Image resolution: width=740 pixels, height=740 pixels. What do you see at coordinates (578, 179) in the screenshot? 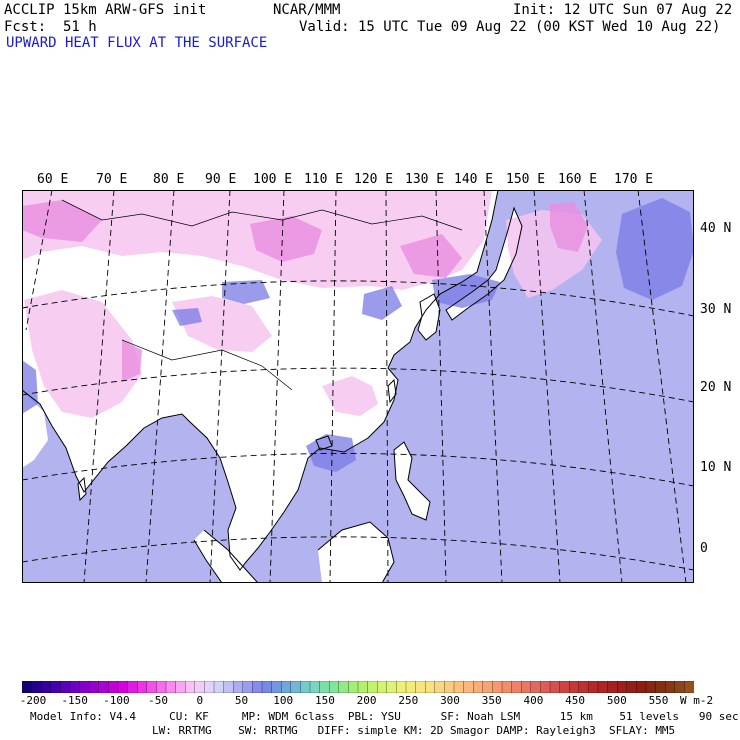
I see `lon-label: 160 E` at bounding box center [578, 179].